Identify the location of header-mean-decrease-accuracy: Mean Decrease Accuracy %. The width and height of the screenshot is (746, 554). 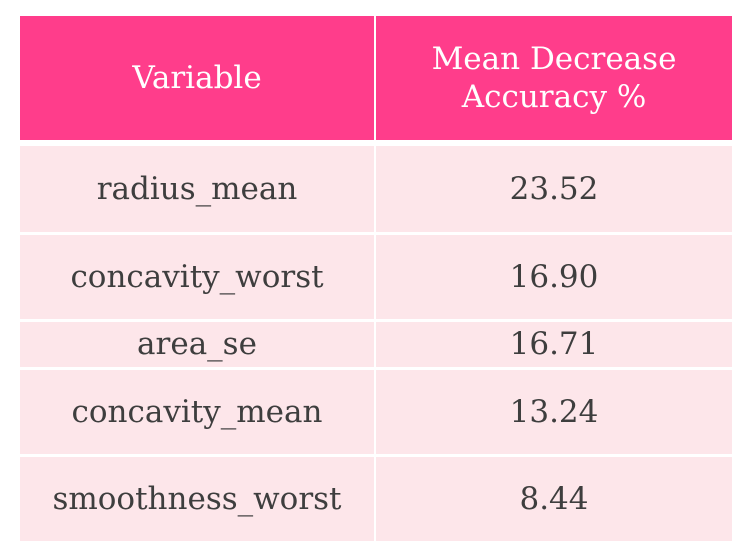
(553, 79).